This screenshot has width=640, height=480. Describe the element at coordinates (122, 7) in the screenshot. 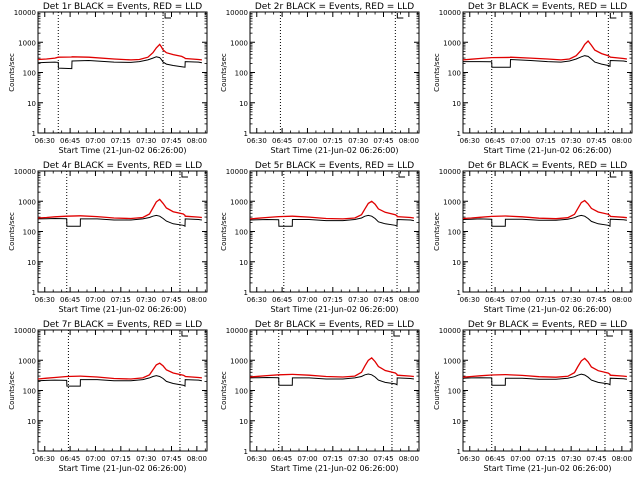

I see `panel-title: Det 1r BLACK = Events, RED = LLD` at that location.